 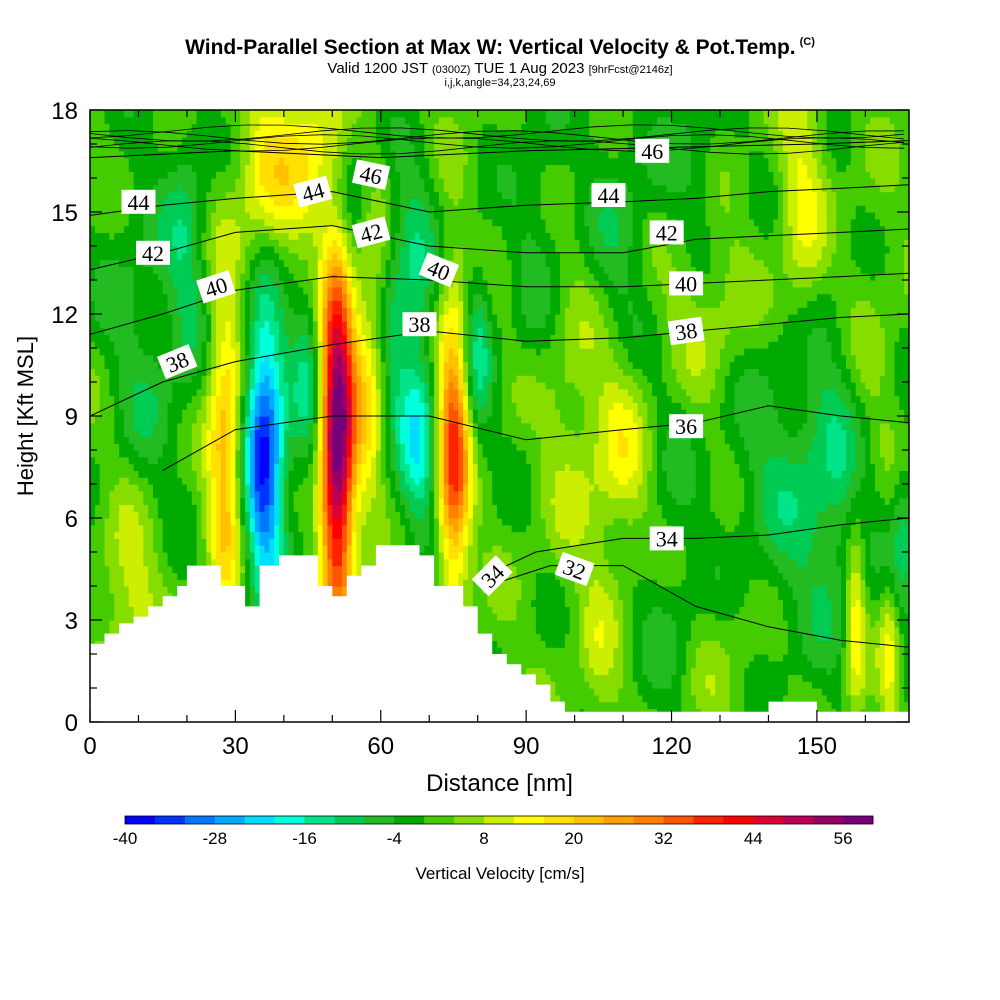 I want to click on y-tick-label: 15, so click(x=64, y=213).